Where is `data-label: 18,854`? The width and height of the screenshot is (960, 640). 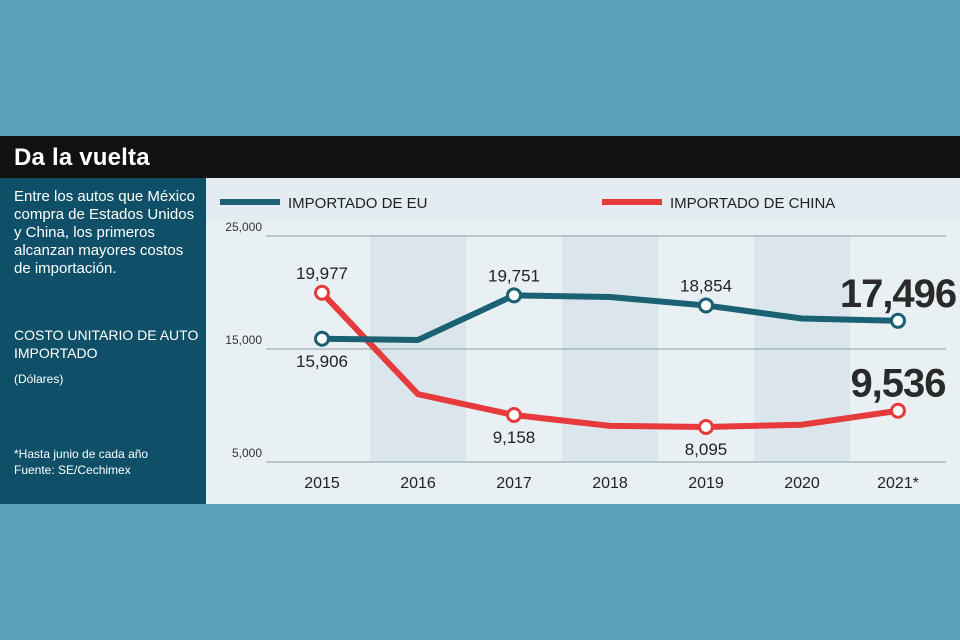
data-label: 18,854 is located at coordinates (706, 285).